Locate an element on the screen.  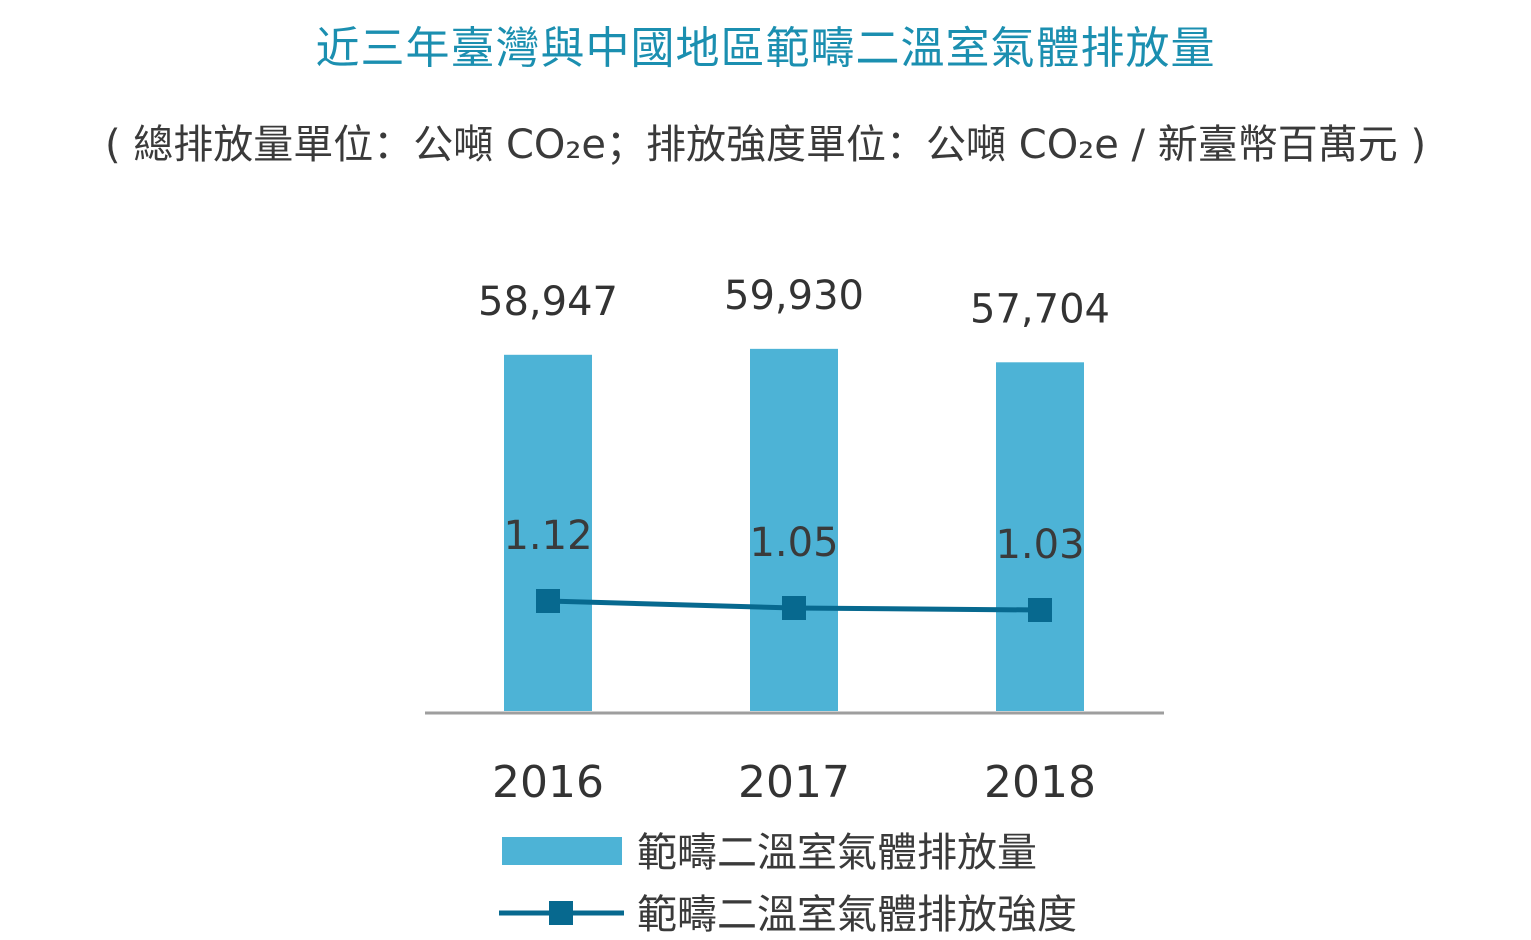
legend-line-label: 範疇二溫室氣體排放強度 is located at coordinates (857, 915).